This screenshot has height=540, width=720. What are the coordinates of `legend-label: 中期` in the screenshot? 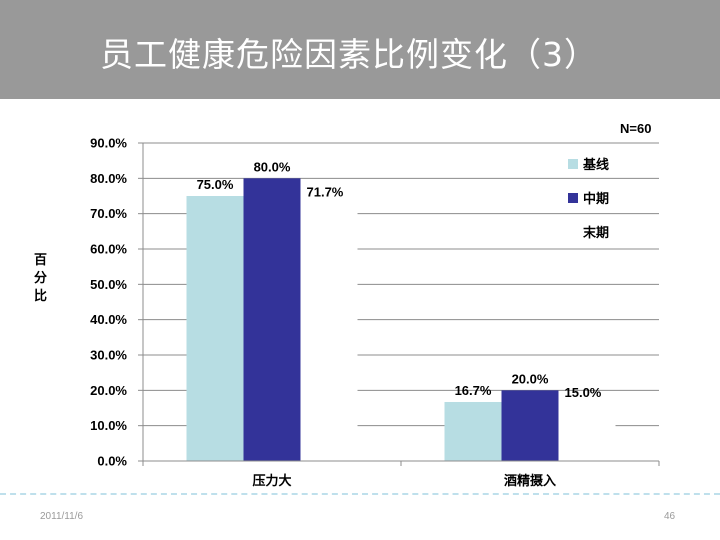 It's located at (596, 198).